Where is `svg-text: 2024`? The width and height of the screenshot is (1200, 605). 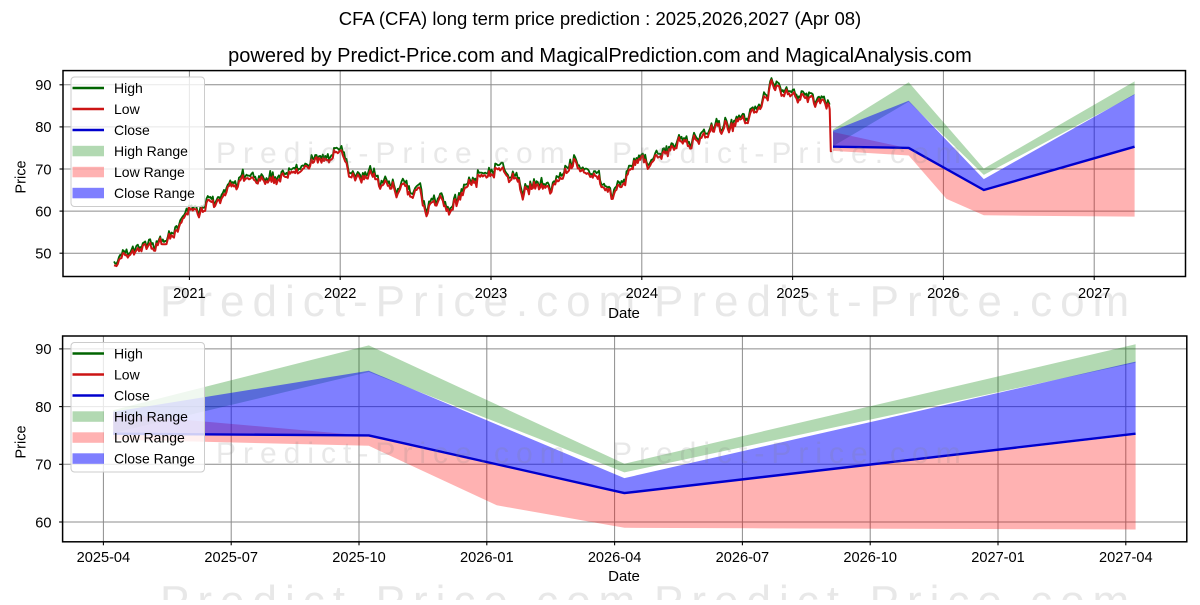
svg-text: 2024 is located at coordinates (642, 294).